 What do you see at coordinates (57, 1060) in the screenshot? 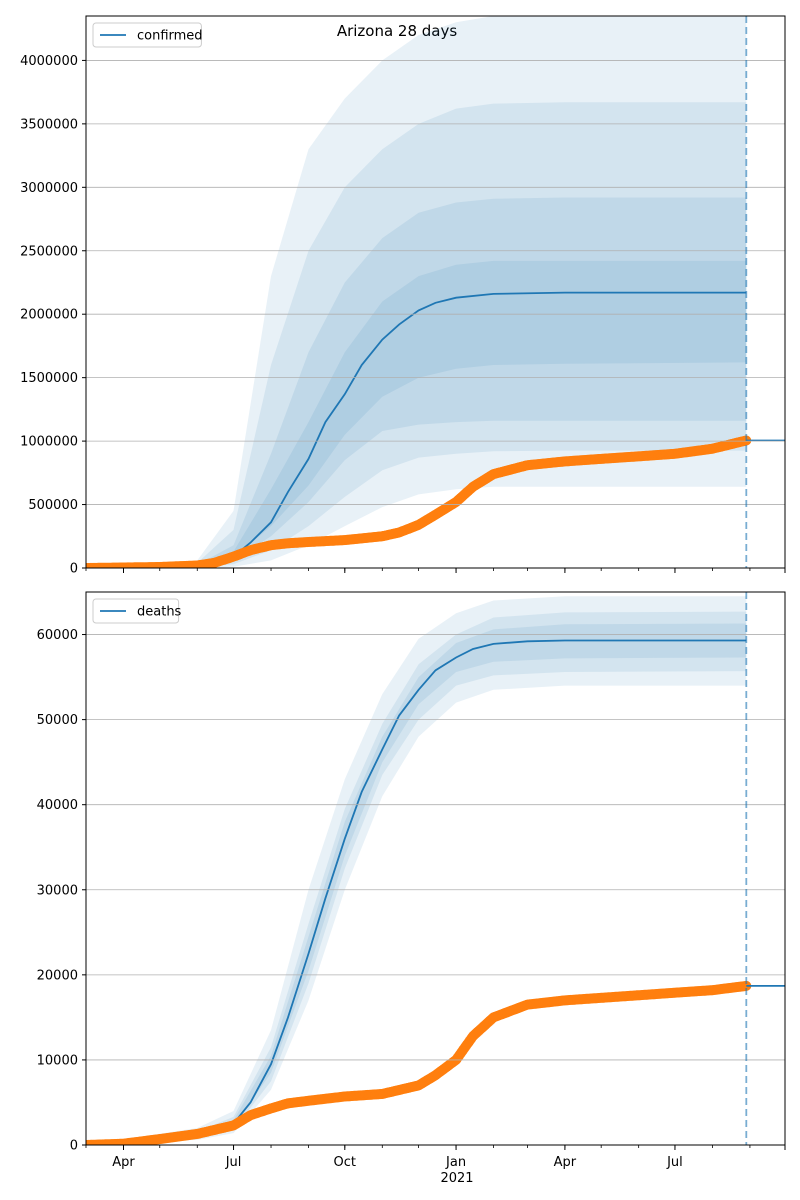
I see `y-tick-label: 10000` at bounding box center [57, 1060].